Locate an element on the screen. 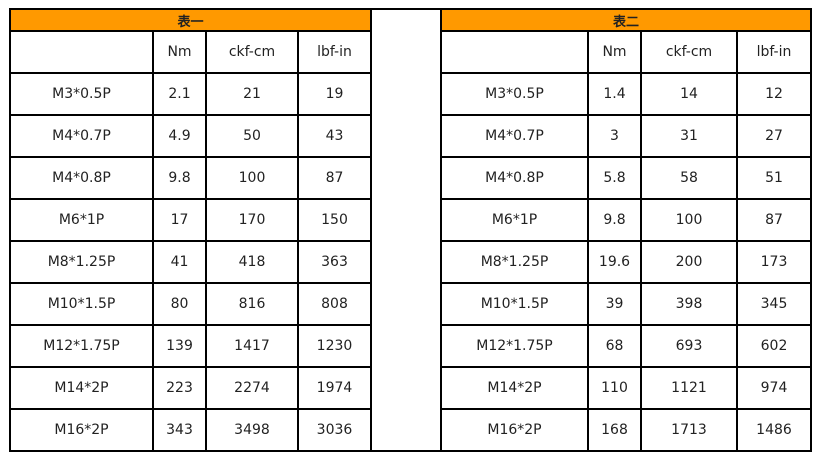 The width and height of the screenshot is (821, 466). table-row: M6*1P 17 170 150 M6*1P 9.8 100 87 is located at coordinates (410, 220).